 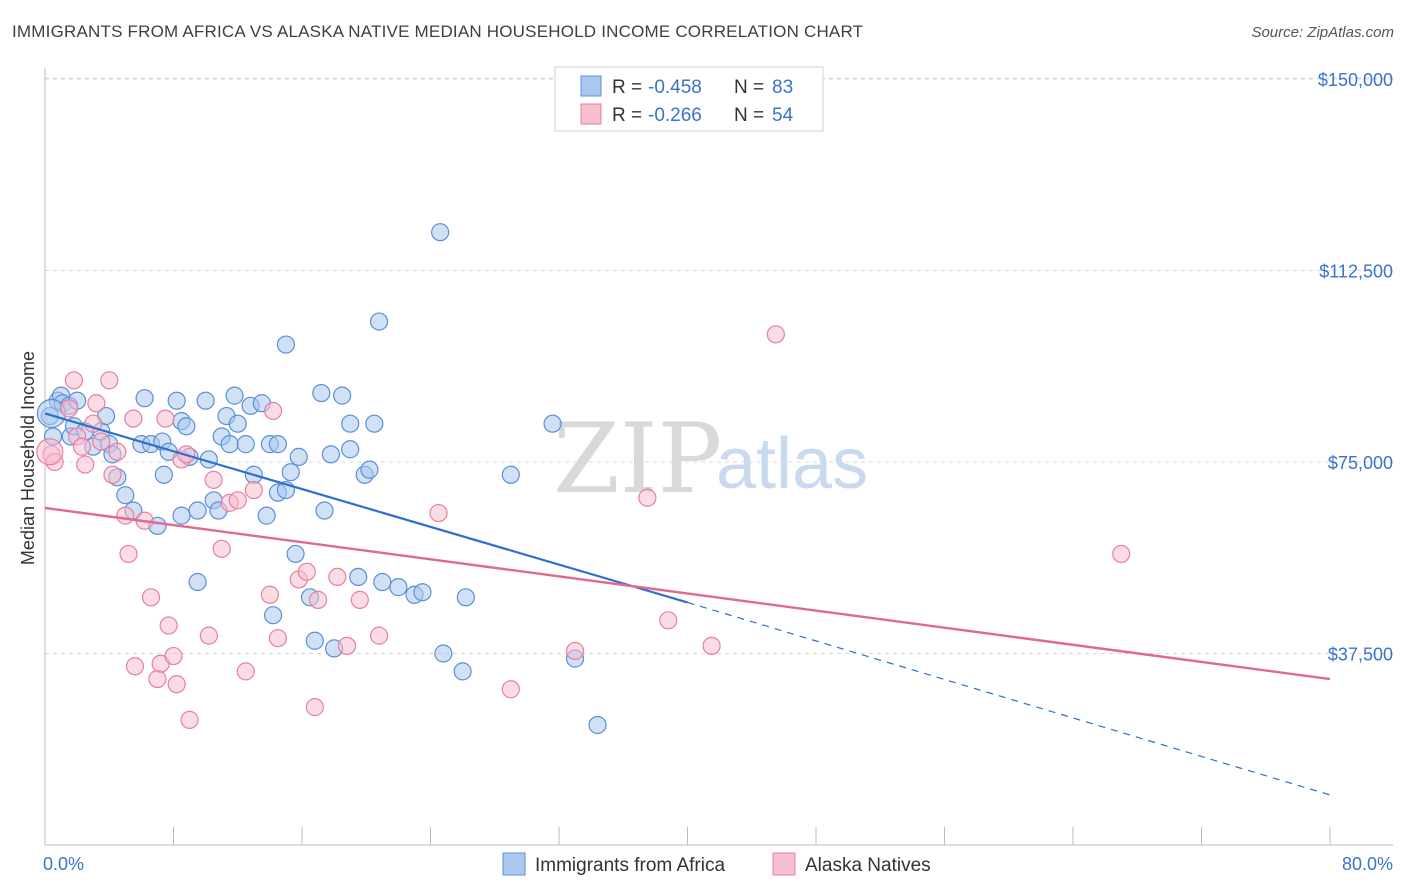 What do you see at coordinates (784, 864) in the screenshot?
I see `bottom-legend-swatch-pink` at bounding box center [784, 864].